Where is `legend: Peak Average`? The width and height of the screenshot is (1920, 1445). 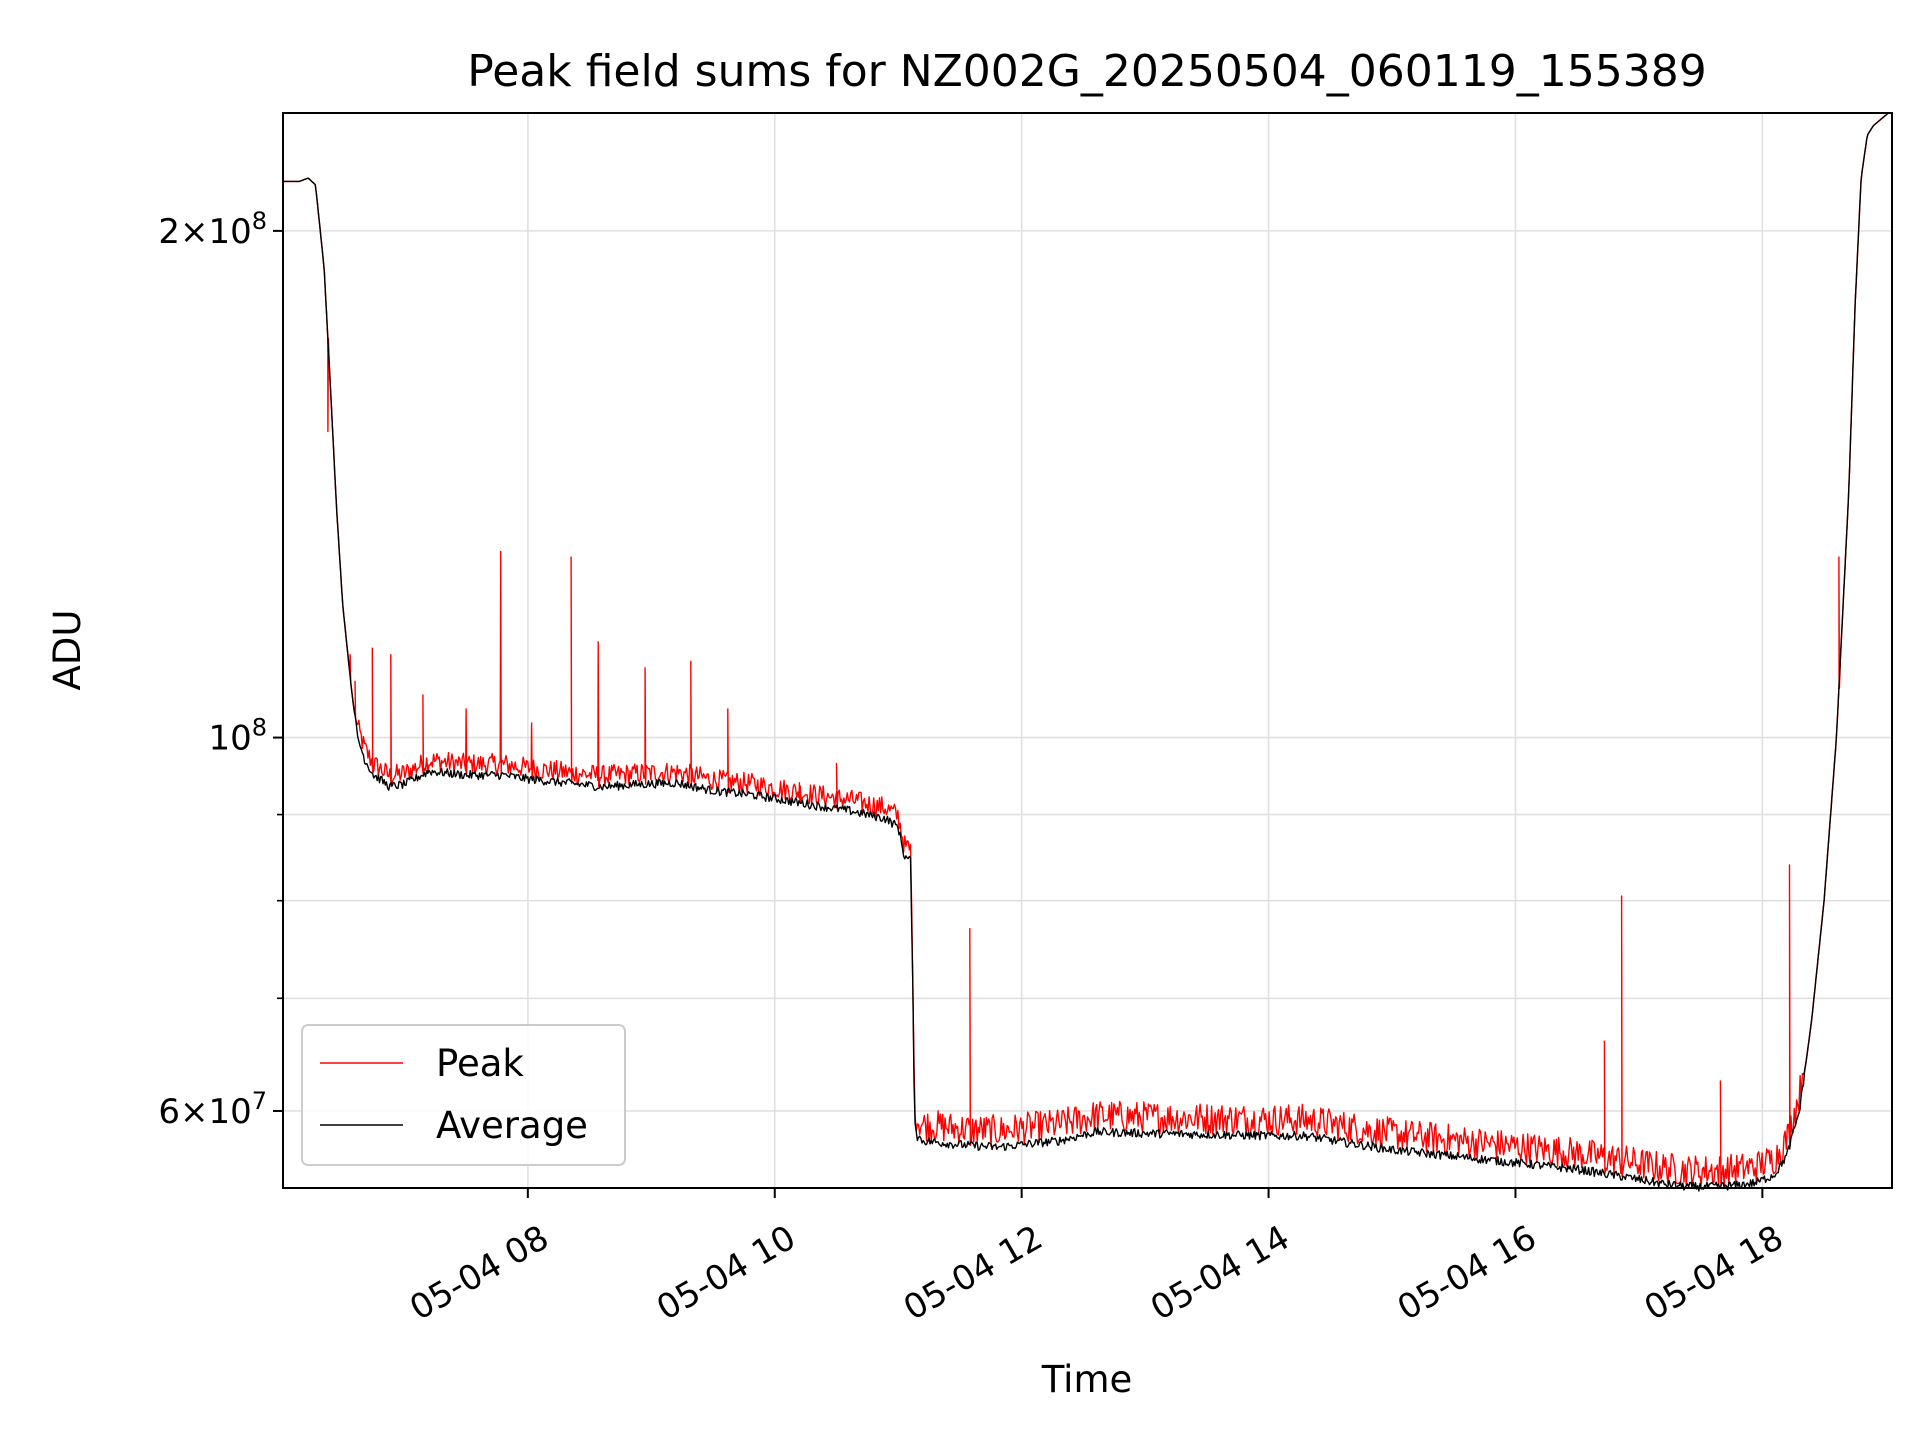 legend: Peak Average is located at coordinates (463, 1095).